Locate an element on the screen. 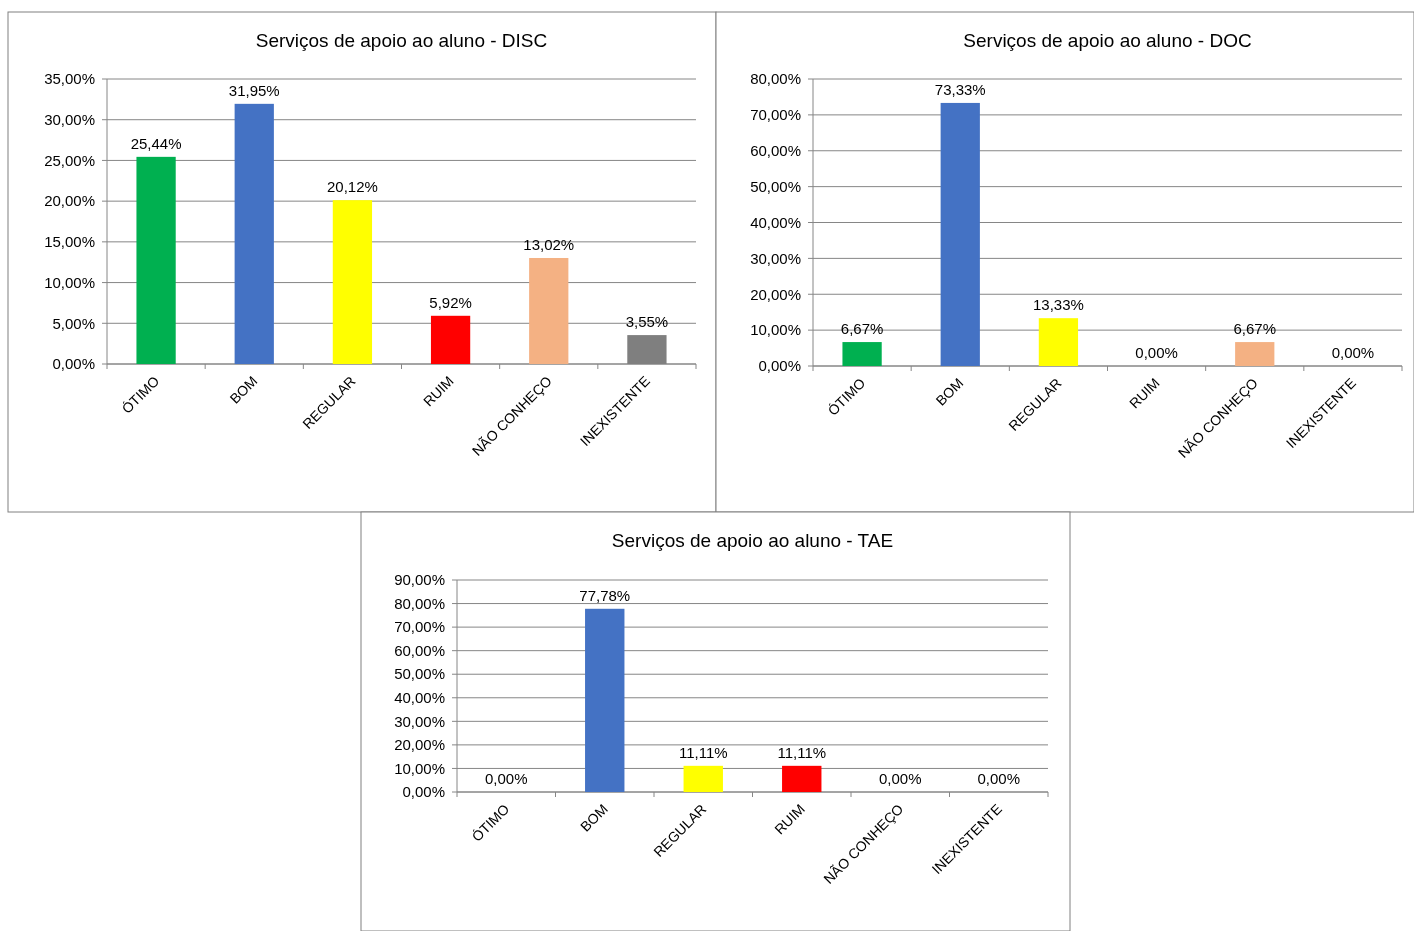  y-tick-label: 15,00% is located at coordinates (69, 242).